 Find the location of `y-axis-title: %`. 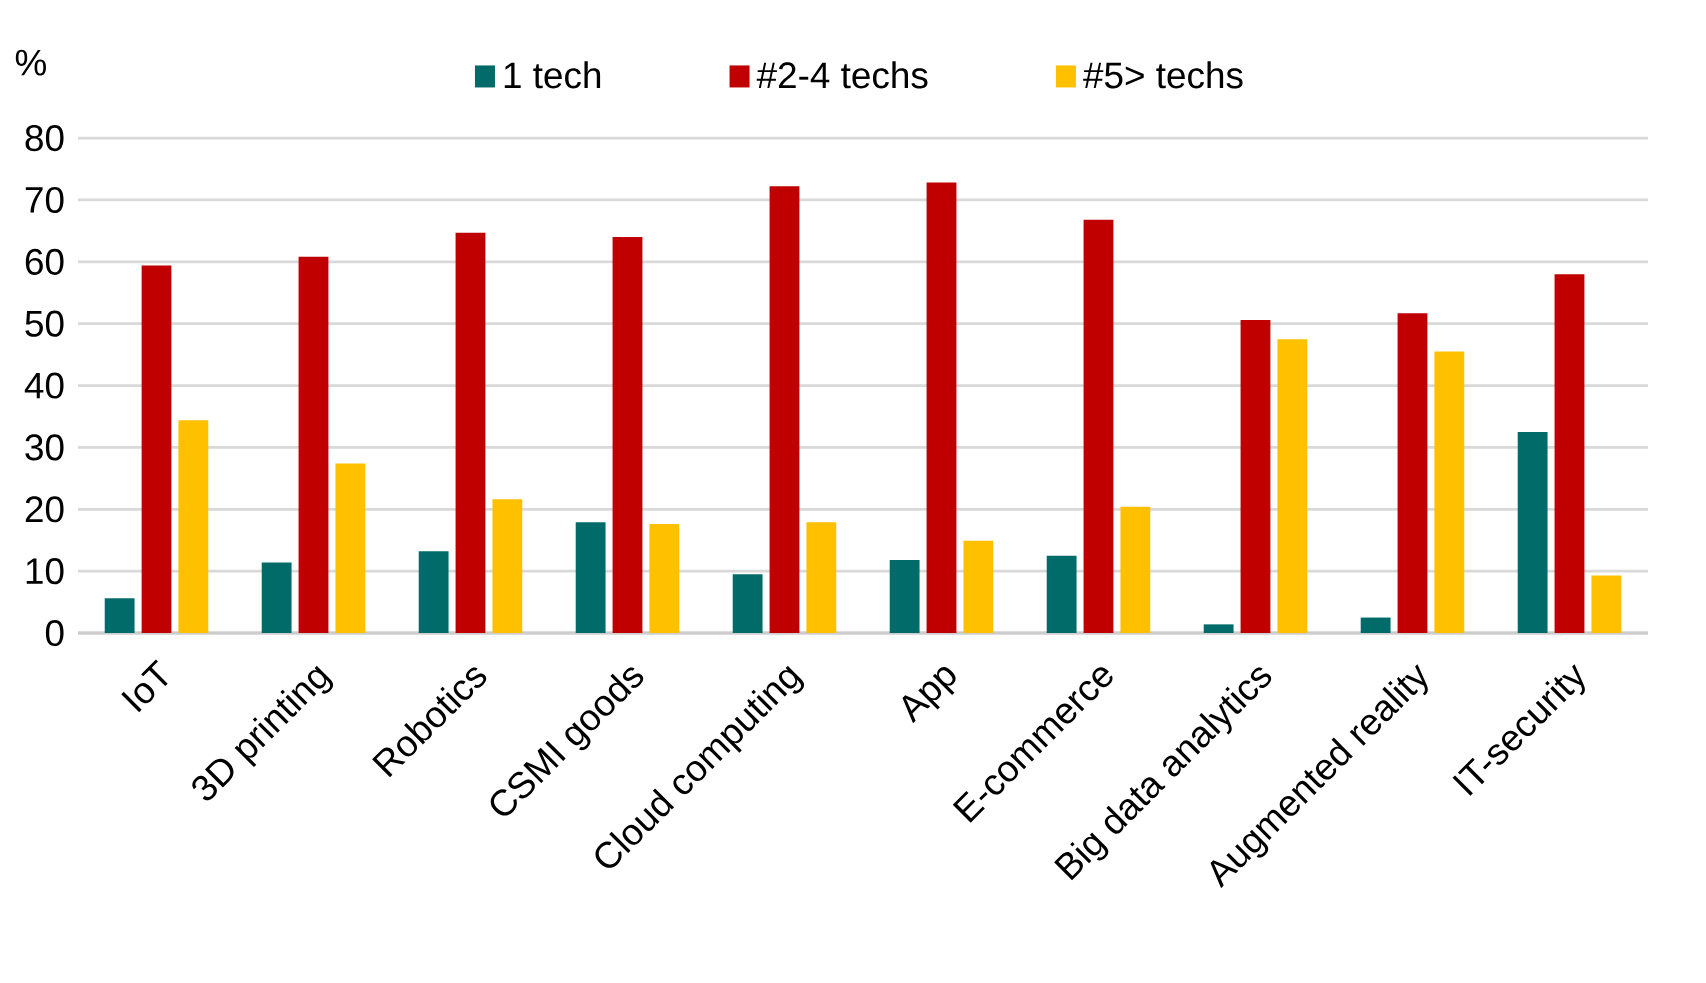

y-axis-title: % is located at coordinates (30, 62).